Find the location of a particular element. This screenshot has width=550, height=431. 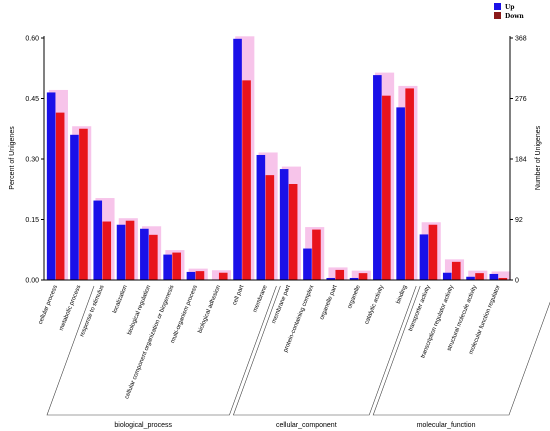

category-label: cellular process is located at coordinates (48, 305).